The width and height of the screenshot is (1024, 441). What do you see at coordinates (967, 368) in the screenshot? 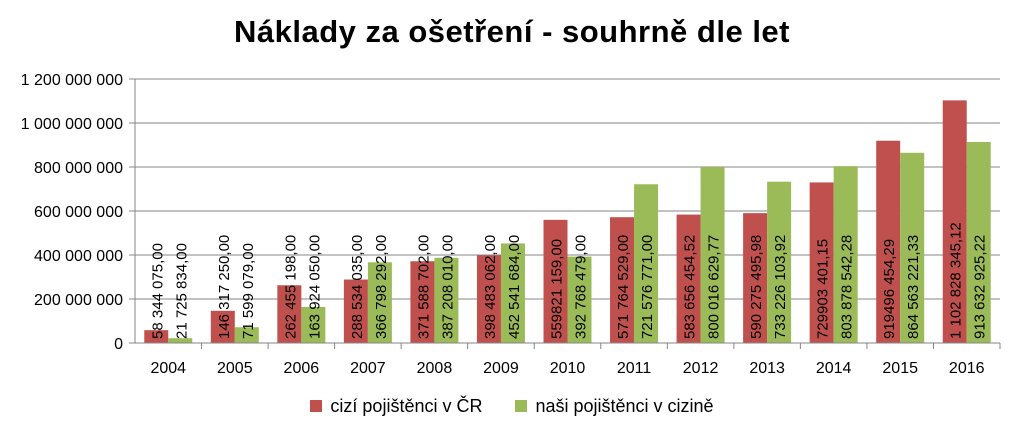
I see `x-tick-label: 2016` at bounding box center [967, 368].